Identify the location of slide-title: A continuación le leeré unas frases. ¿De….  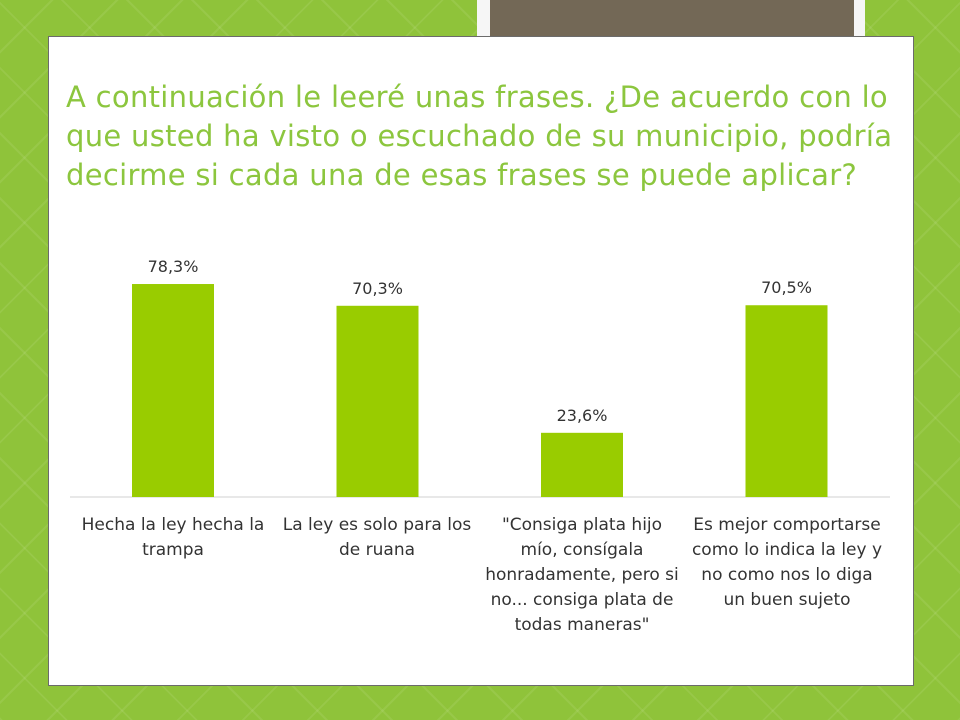
(479, 136).